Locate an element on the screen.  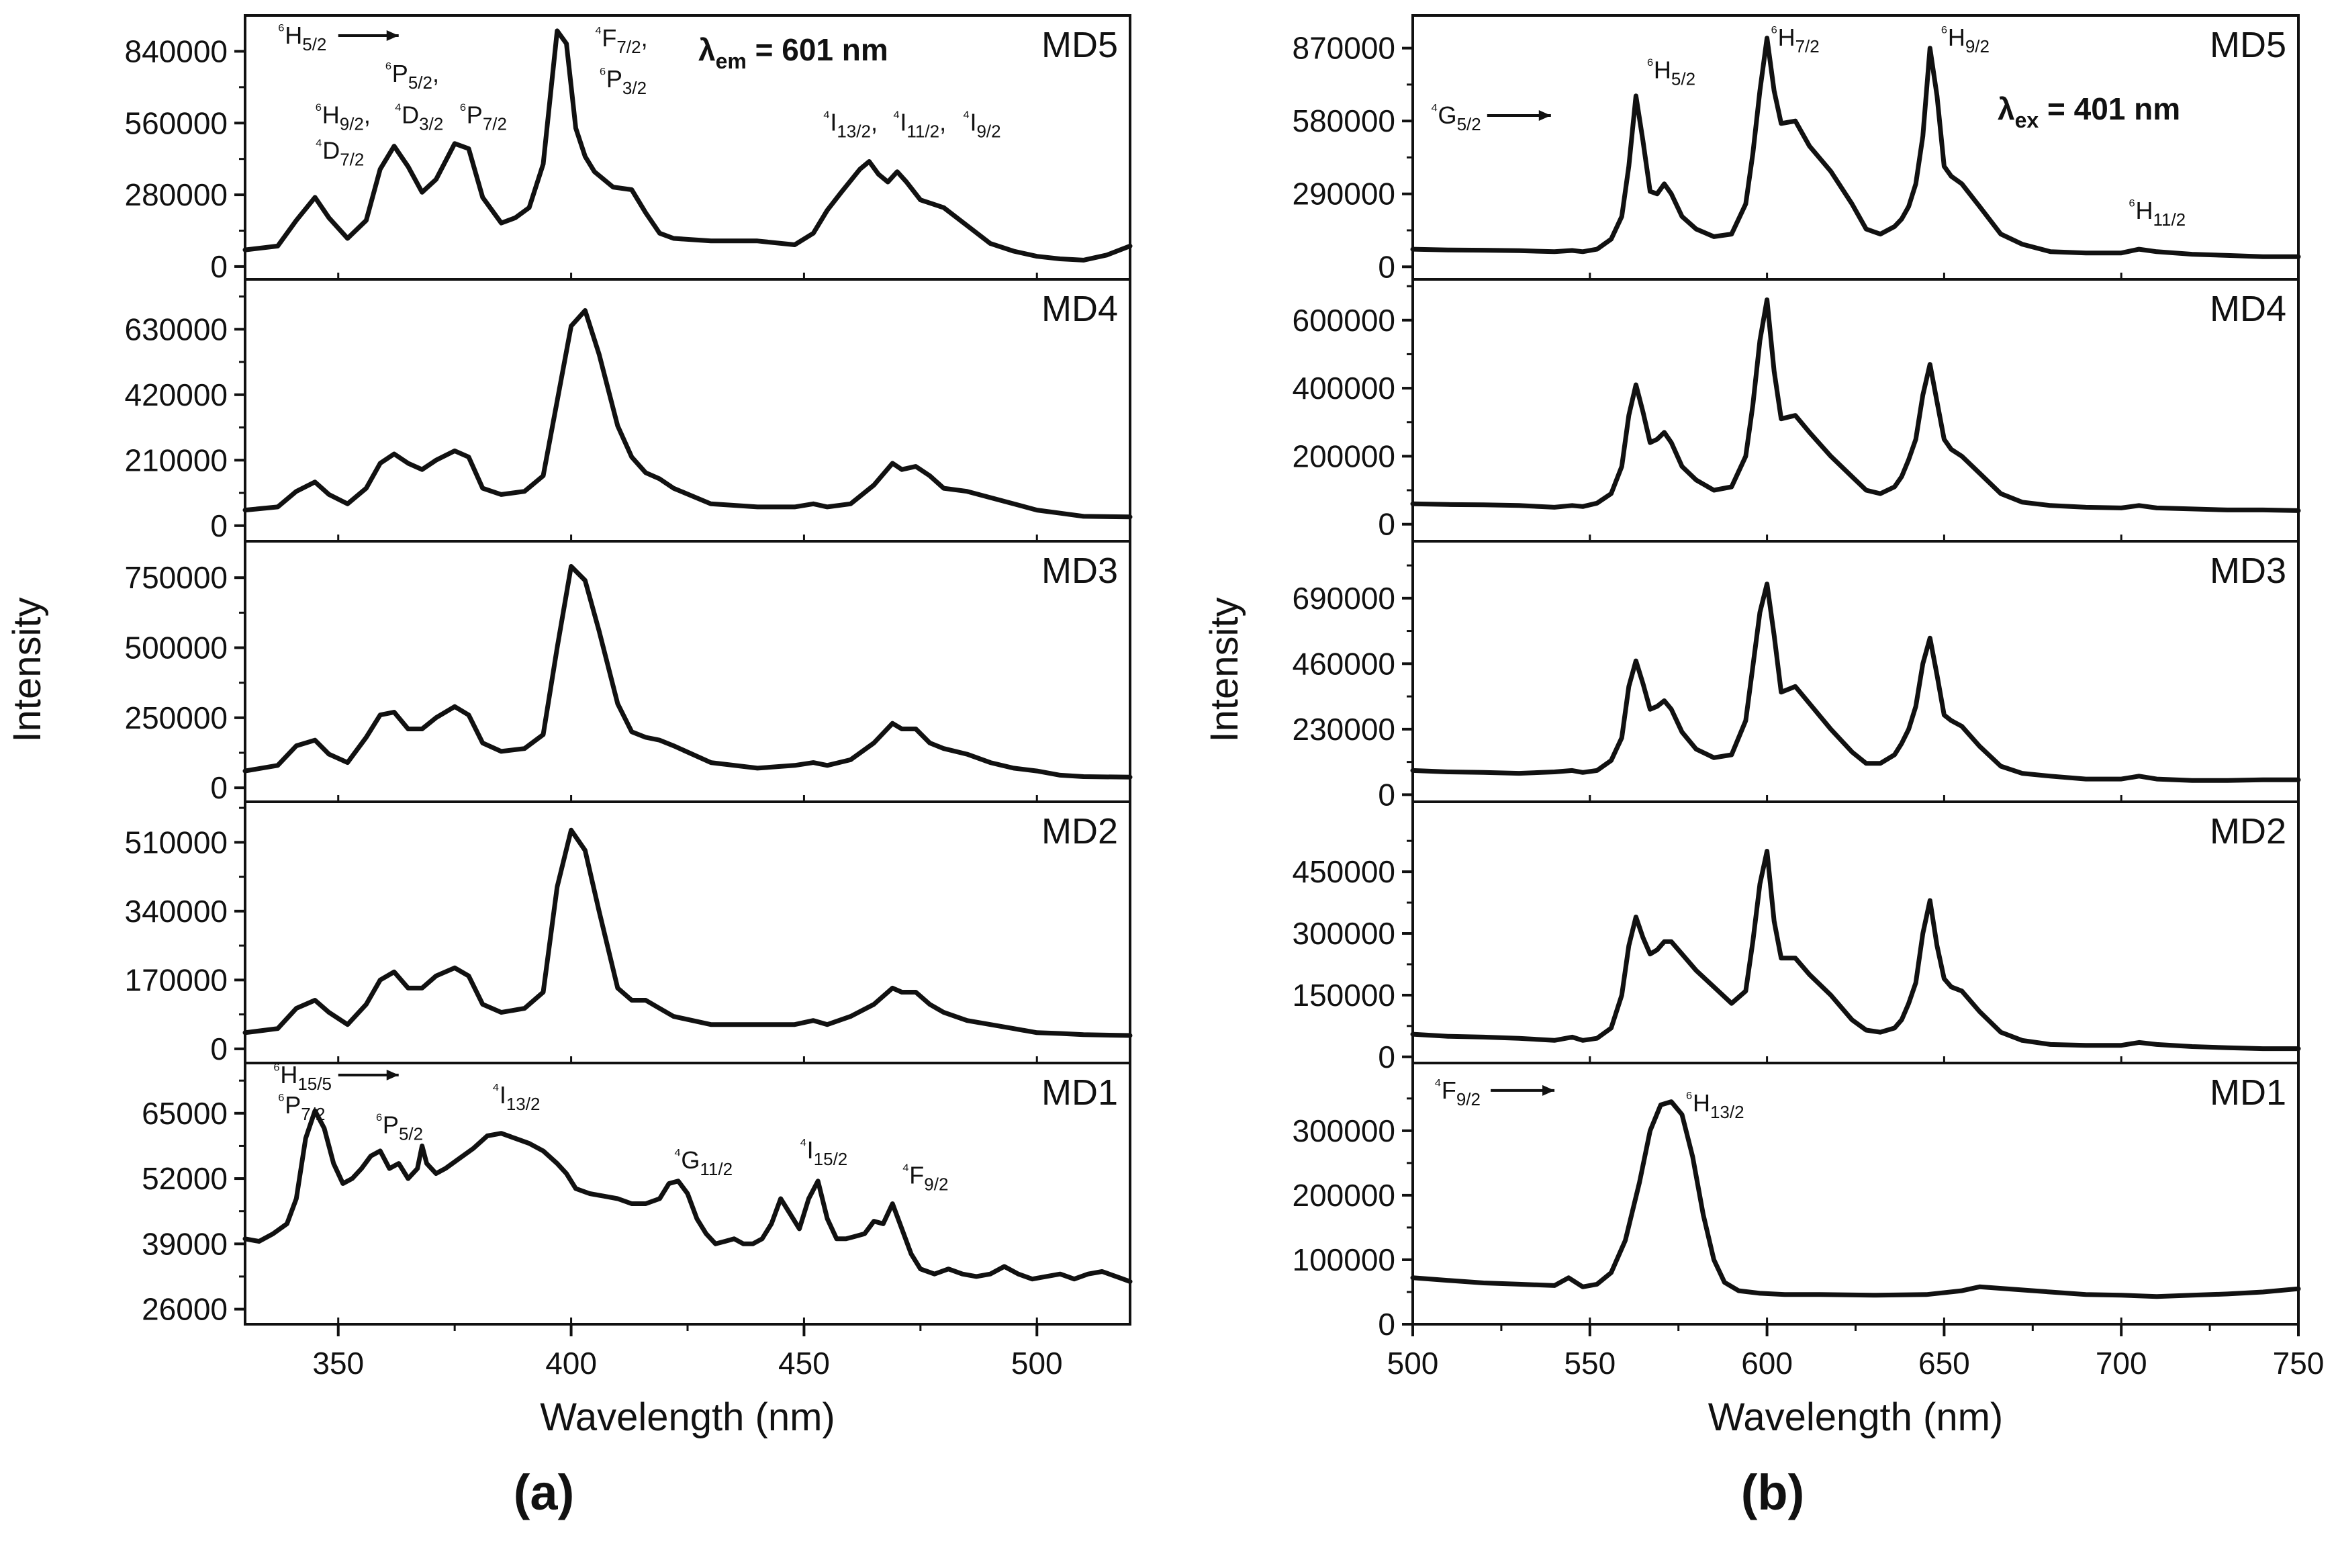
y-tick-label: 230000 is located at coordinates (1344, 729).